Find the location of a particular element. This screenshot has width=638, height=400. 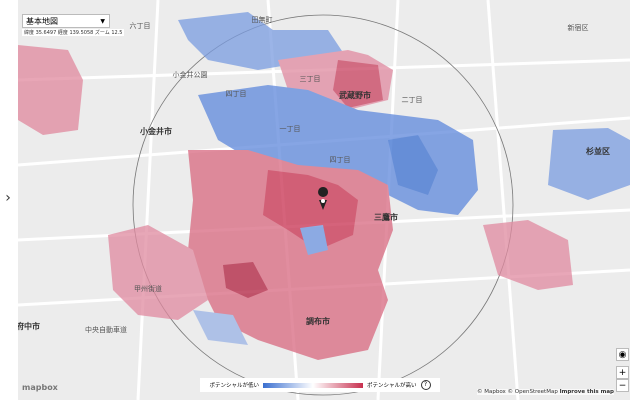

locate-button: ◉ is located at coordinates (622, 354).